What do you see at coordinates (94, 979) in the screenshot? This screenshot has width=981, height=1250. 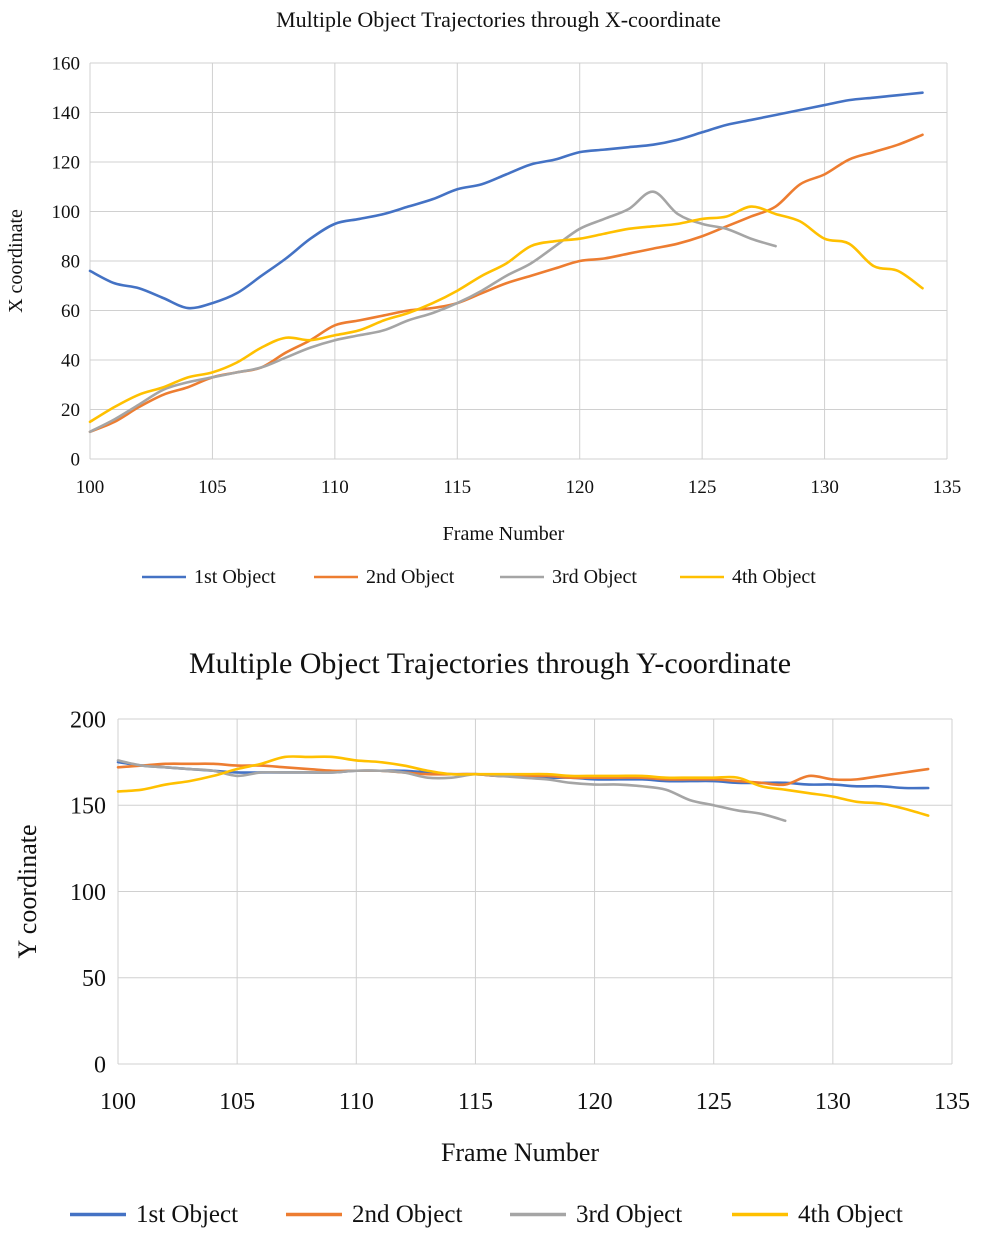 I see `y-tick-label: 50` at bounding box center [94, 979].